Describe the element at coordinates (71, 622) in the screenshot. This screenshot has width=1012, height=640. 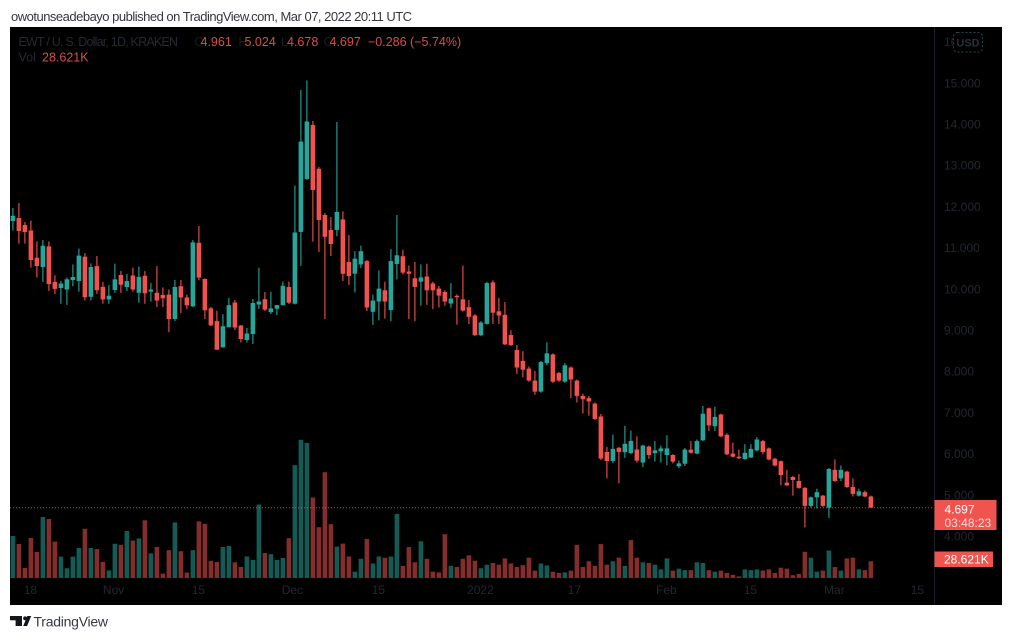
I see `svg-text: TradingView` at that location.